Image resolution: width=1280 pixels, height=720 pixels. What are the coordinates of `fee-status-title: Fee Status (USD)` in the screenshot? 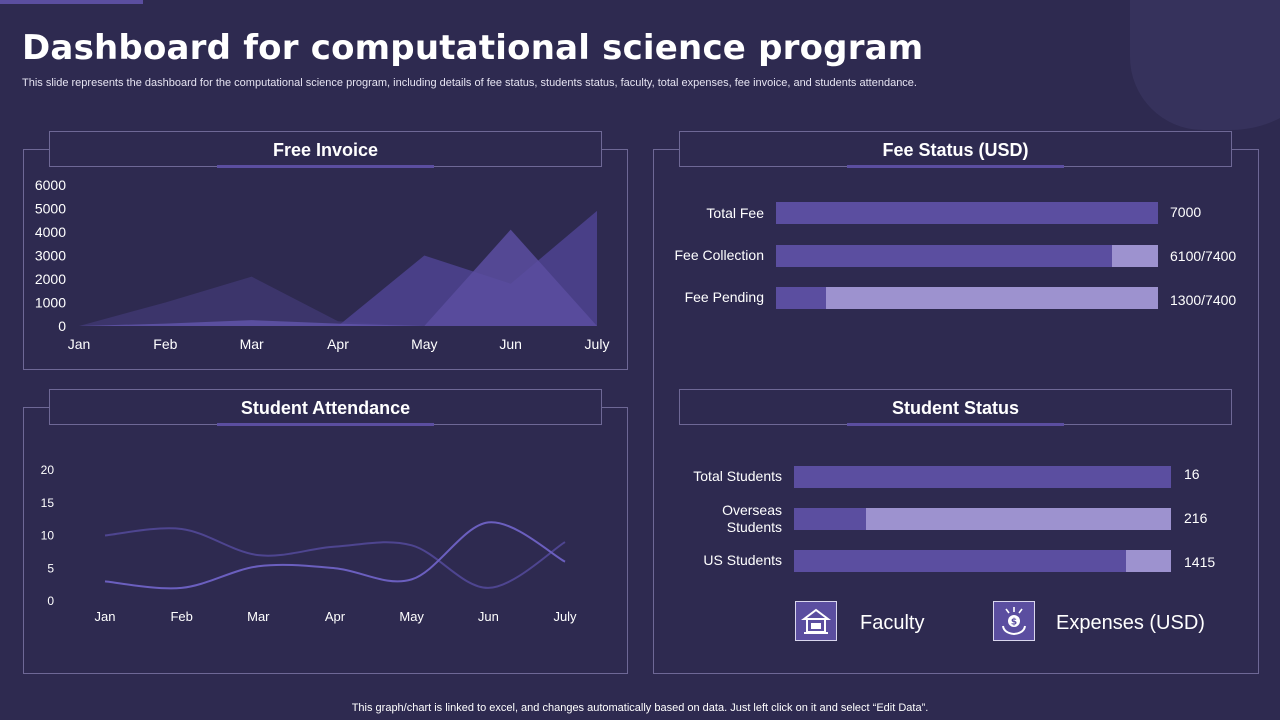 It's located at (955, 150).